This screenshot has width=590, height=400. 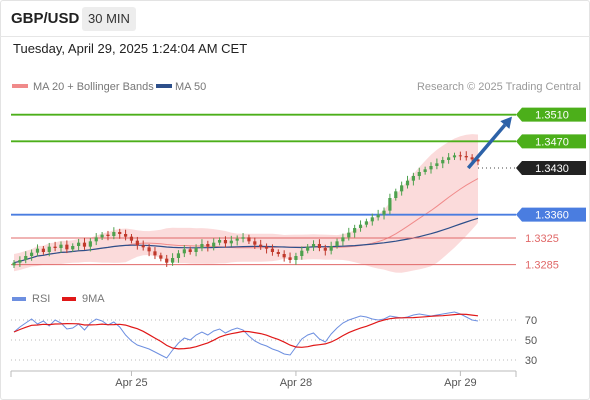 I want to click on level-label-resistance: 1.3510, so click(x=552, y=116).